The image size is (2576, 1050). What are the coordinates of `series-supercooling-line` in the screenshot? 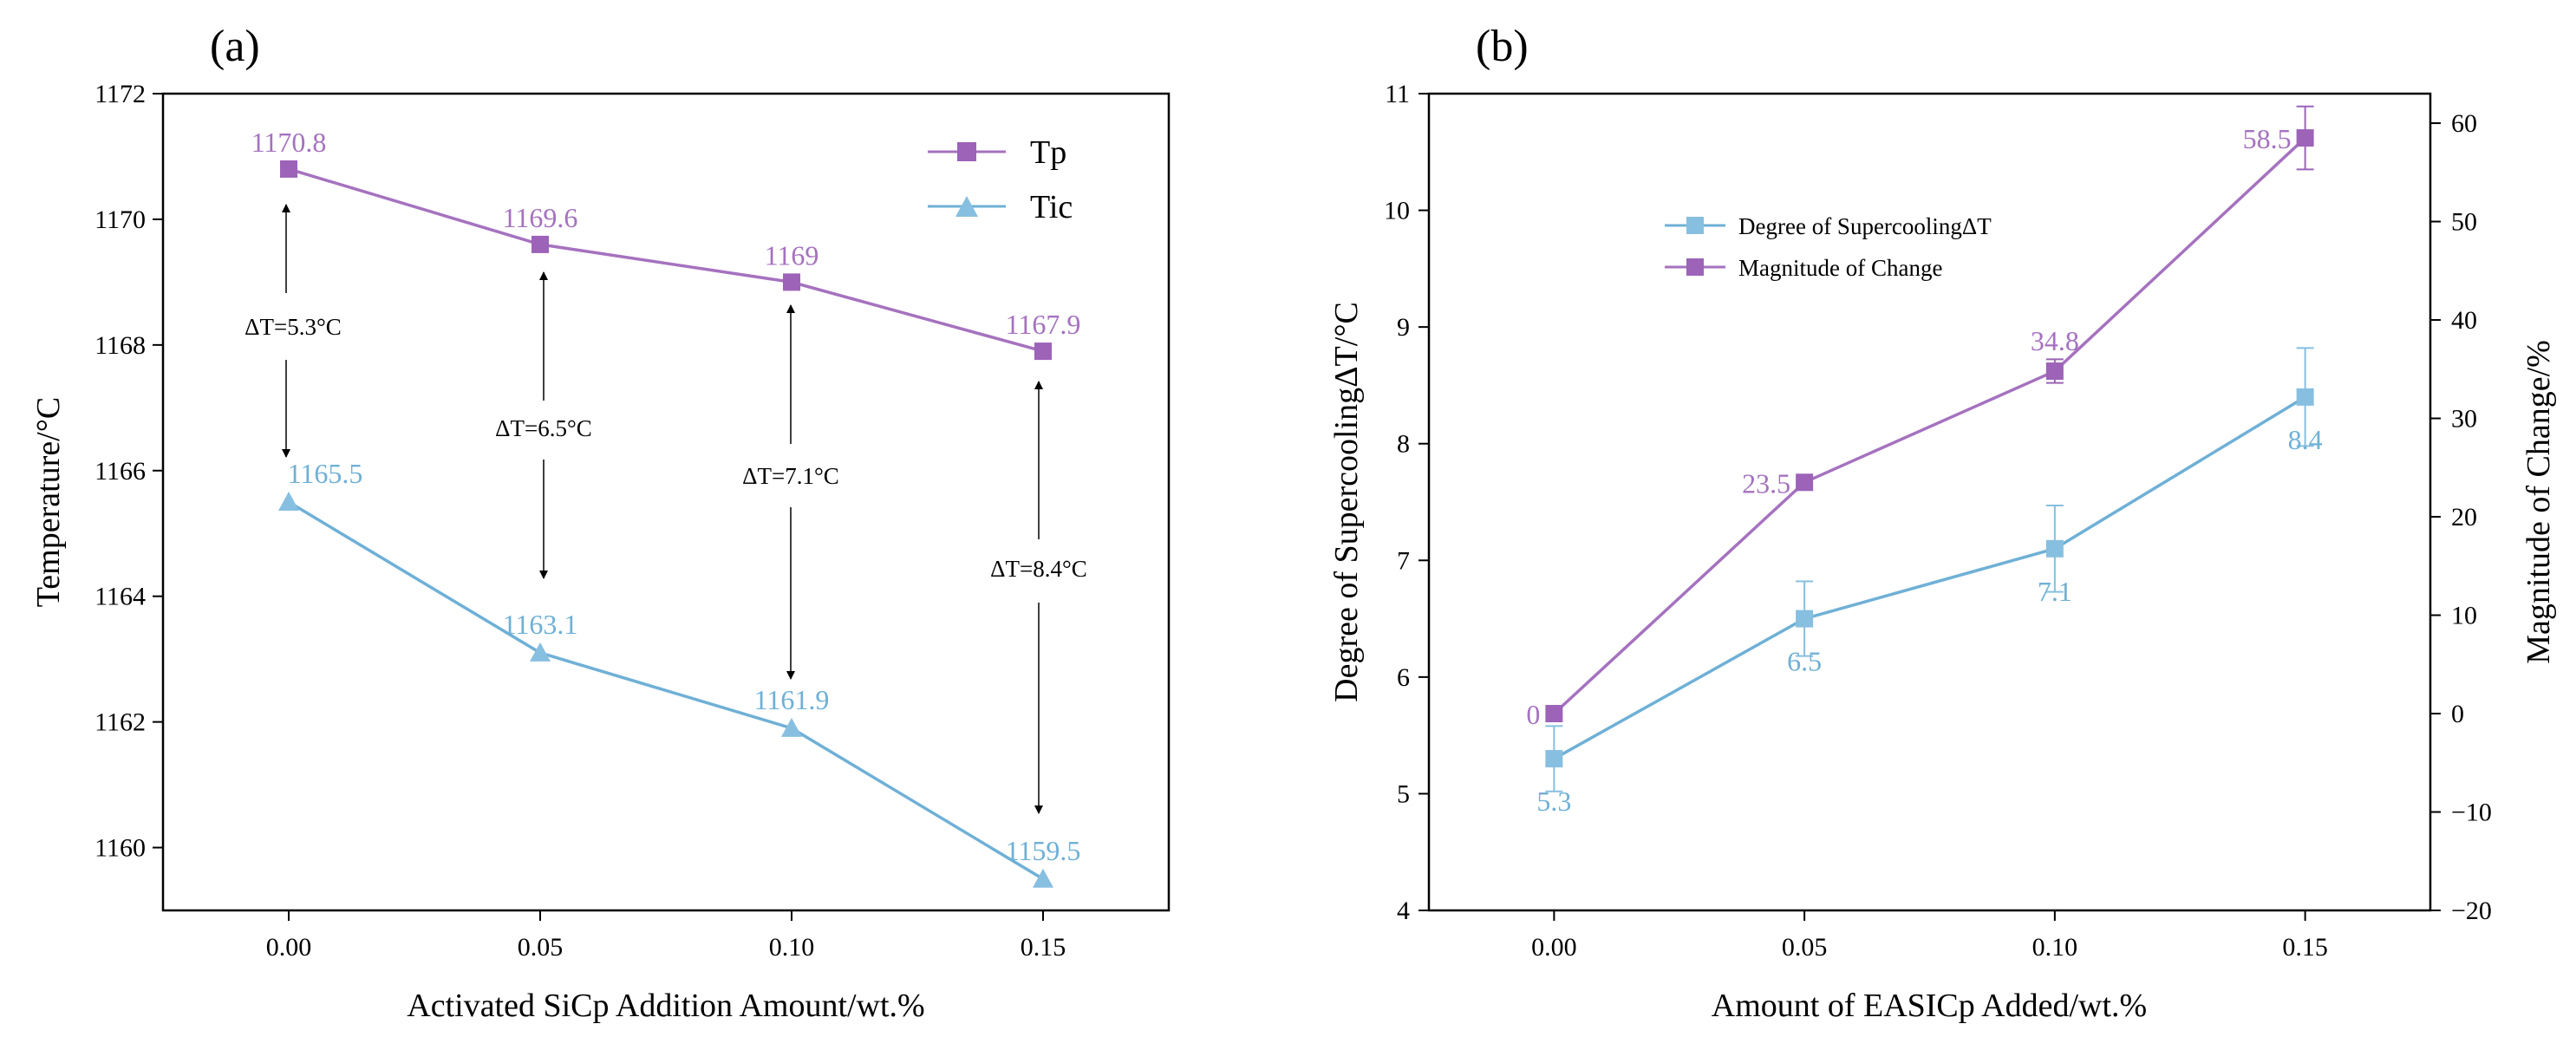 It's located at (1929, 577).